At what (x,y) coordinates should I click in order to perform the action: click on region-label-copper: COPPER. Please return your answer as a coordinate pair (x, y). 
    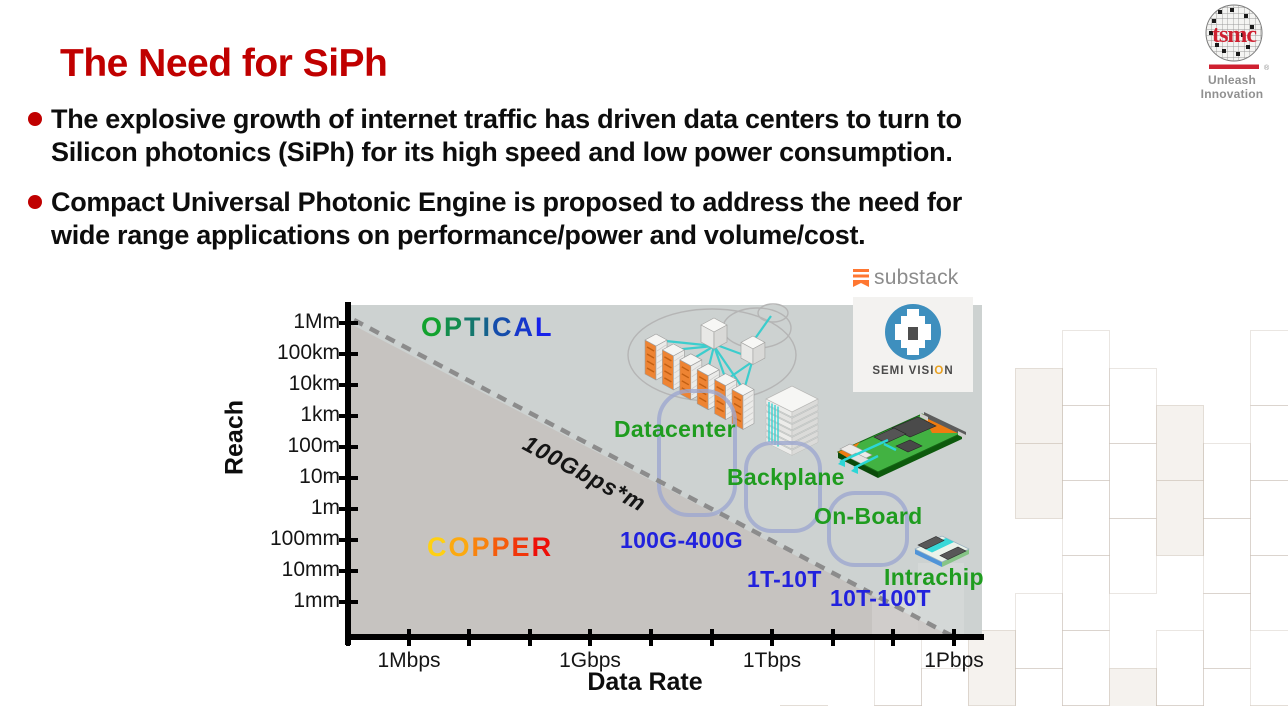
    Looking at the image, I should click on (490, 547).